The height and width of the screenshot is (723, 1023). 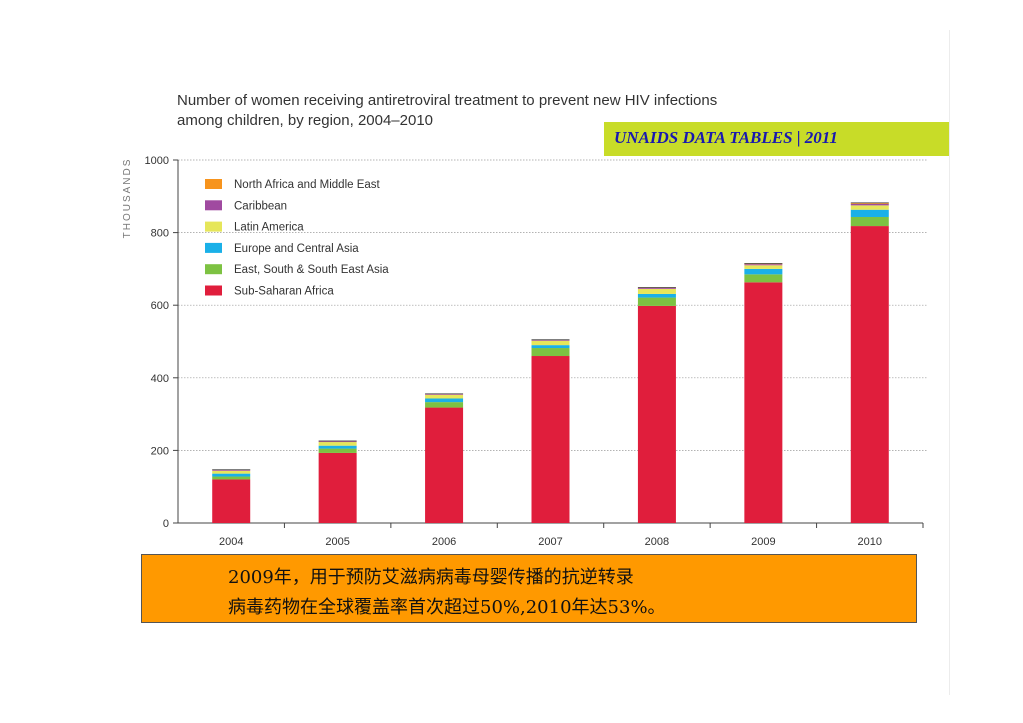 I want to click on x-tick-label: 2009, so click(x=763, y=542).